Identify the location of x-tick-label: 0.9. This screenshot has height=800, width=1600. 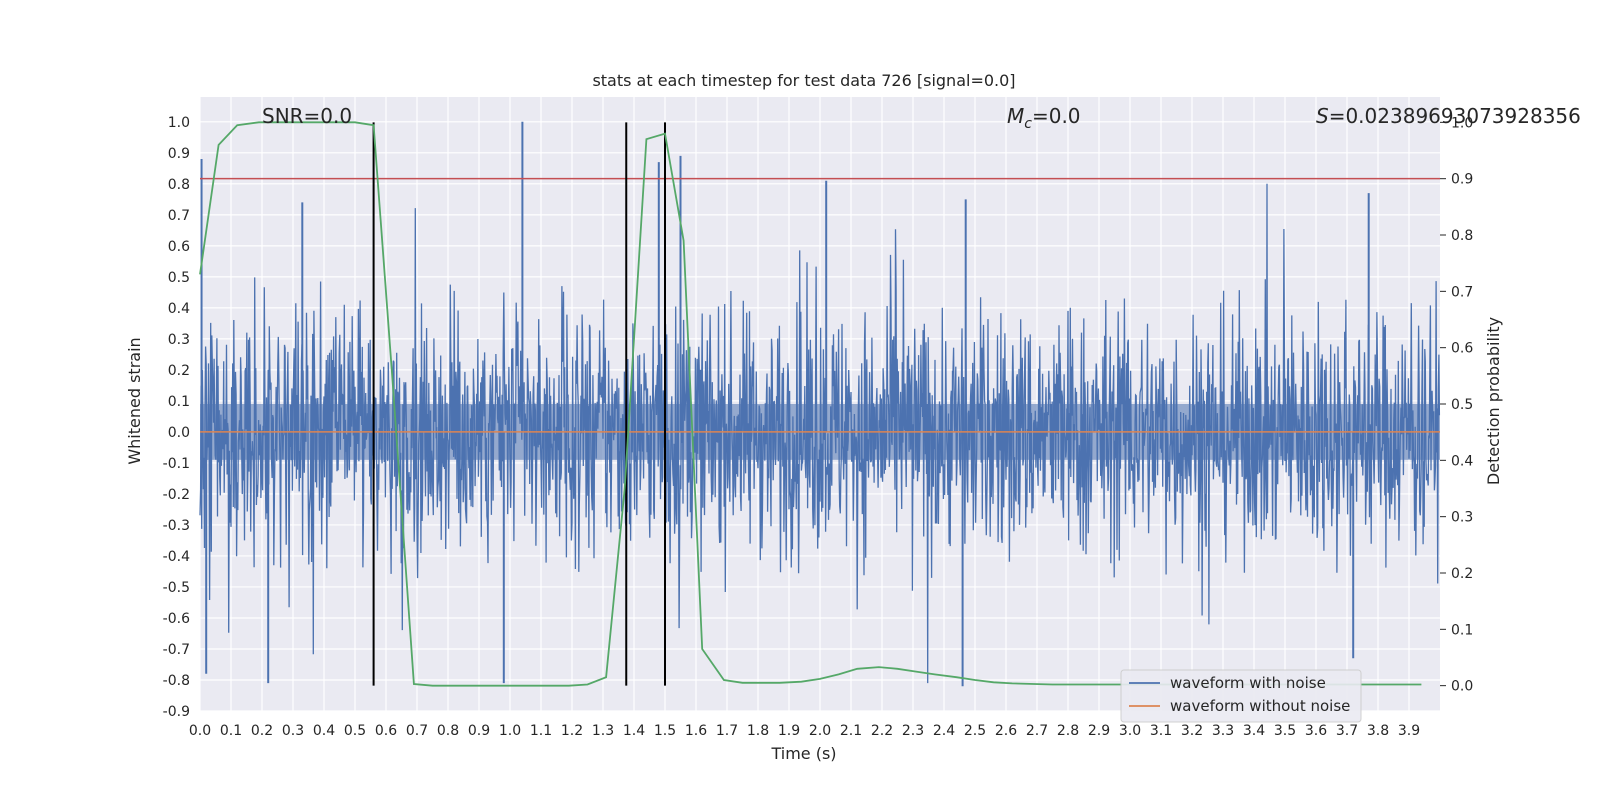
(479, 731).